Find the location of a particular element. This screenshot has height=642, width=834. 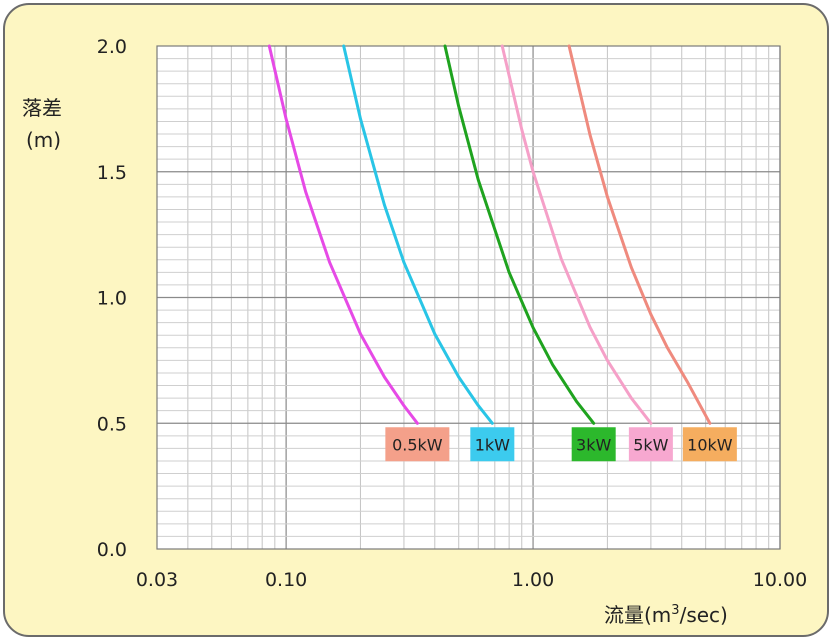

series-label-0.5kW: 0.5kW is located at coordinates (417, 444).